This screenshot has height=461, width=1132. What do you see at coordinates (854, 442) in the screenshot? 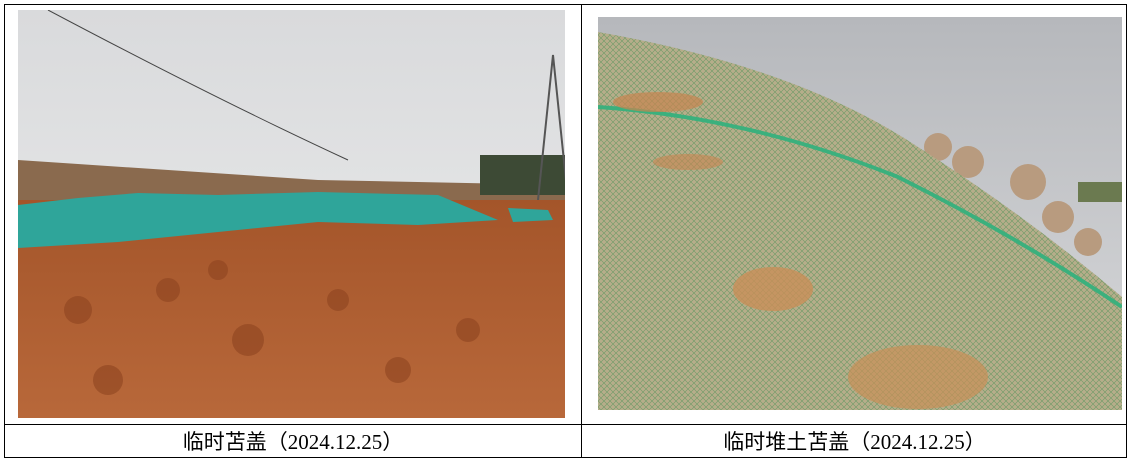
I see `caption: 临时堆土苫盖（2024.12.25）` at bounding box center [854, 442].